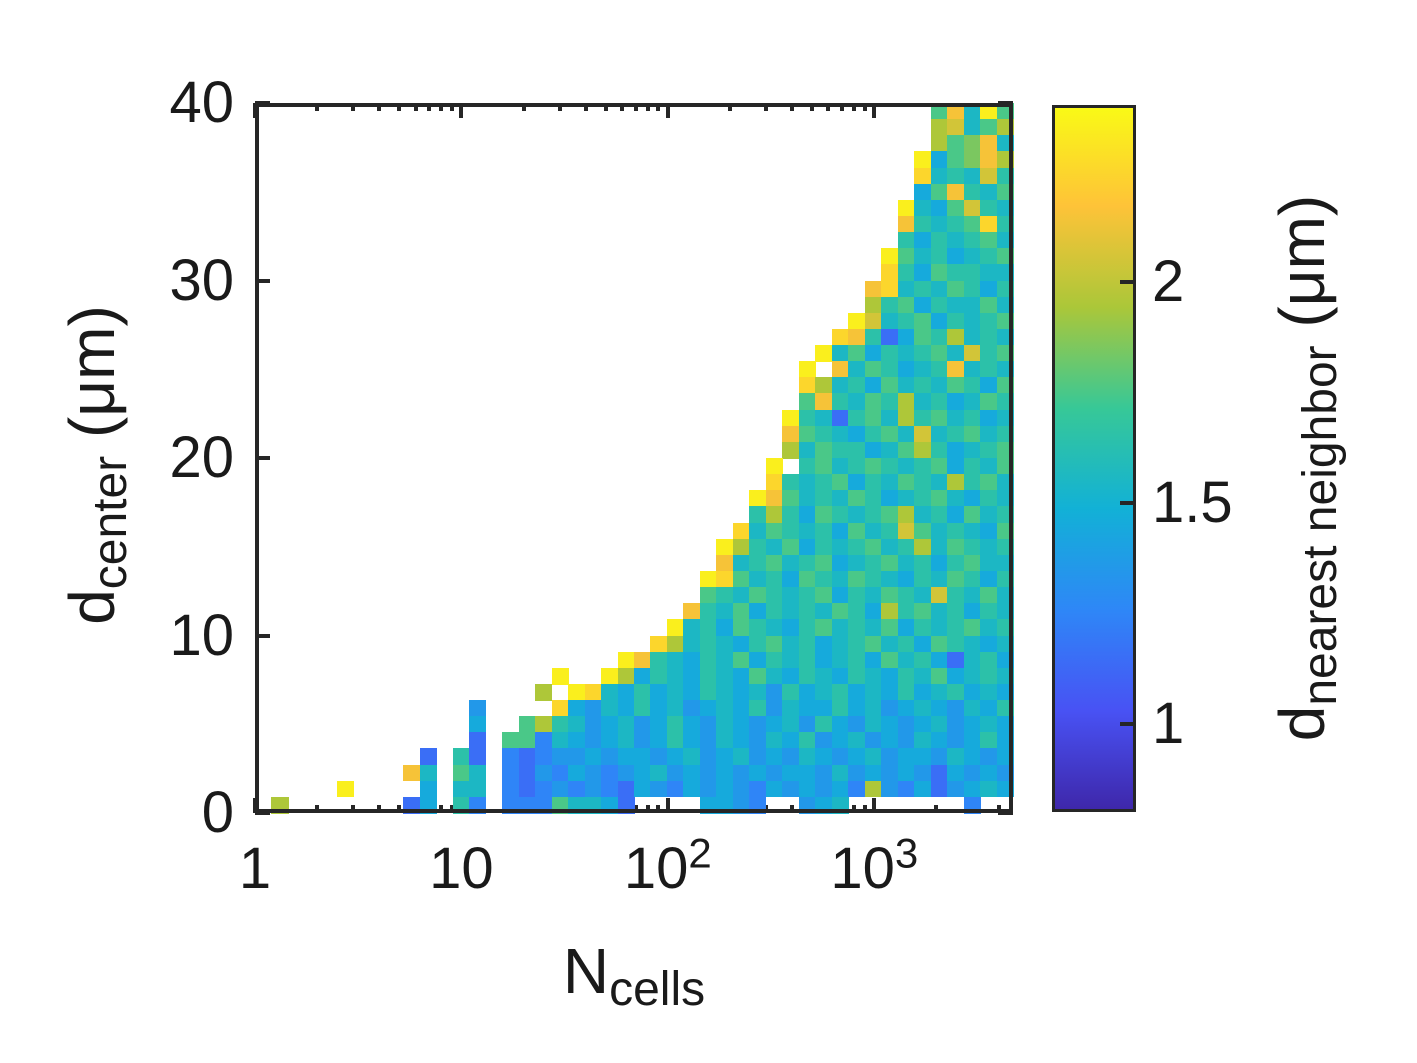 The height and width of the screenshot is (1063, 1417). Describe the element at coordinates (217, 812) in the screenshot. I see `y-tick-label-0: 0` at that location.